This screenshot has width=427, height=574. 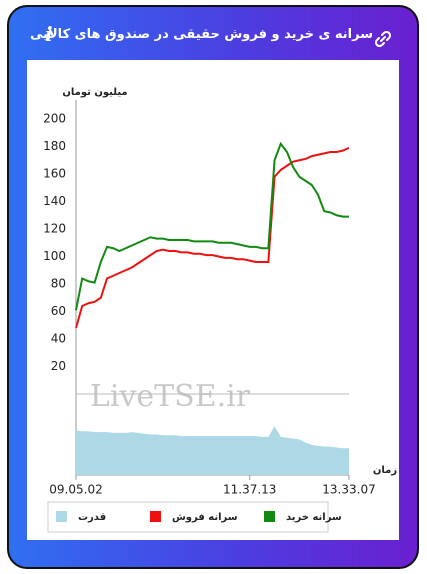 I want to click on y-tick-label: 120, so click(x=54, y=229).